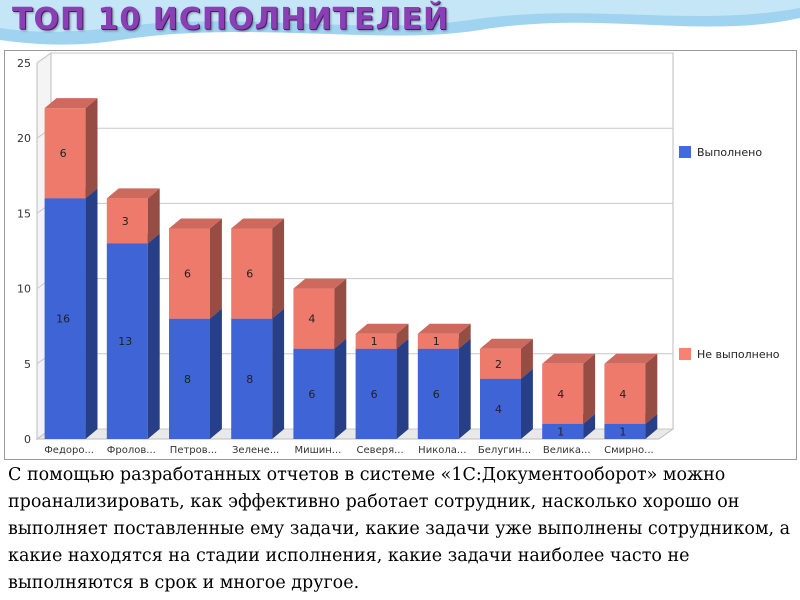 The height and width of the screenshot is (600, 800). I want to click on data-label: 13, so click(125, 341).